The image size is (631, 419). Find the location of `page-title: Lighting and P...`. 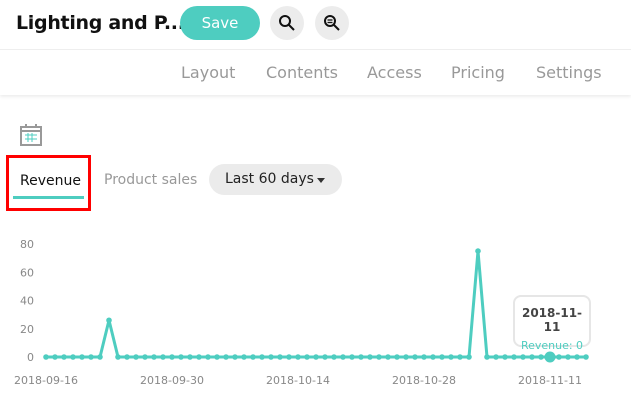

page-title: Lighting and P... is located at coordinates (100, 23).